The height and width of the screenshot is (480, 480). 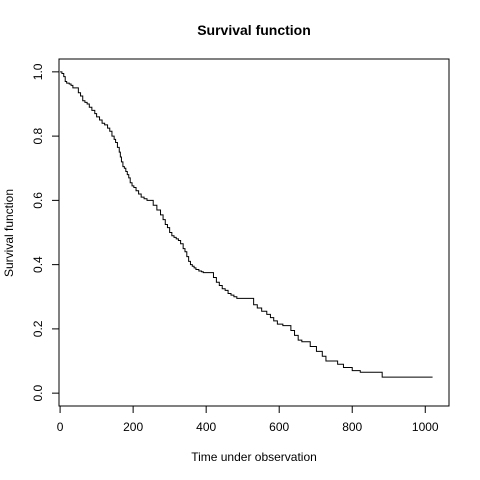 What do you see at coordinates (279, 427) in the screenshot?
I see `x-tick-label: 600` at bounding box center [279, 427].